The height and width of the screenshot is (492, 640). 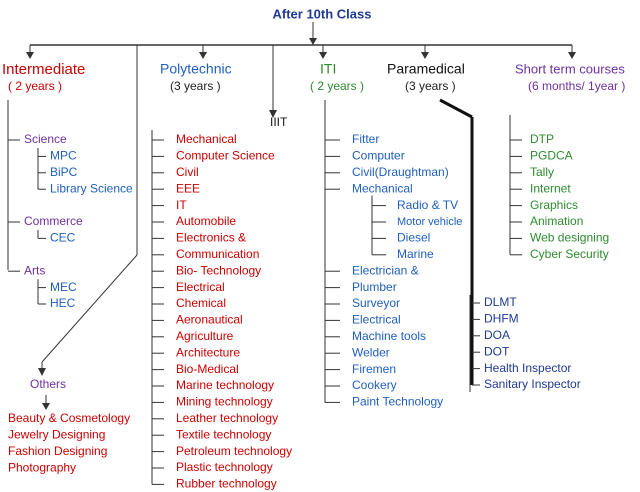 What do you see at coordinates (374, 369) in the screenshot?
I see `list-item: Firemen` at bounding box center [374, 369].